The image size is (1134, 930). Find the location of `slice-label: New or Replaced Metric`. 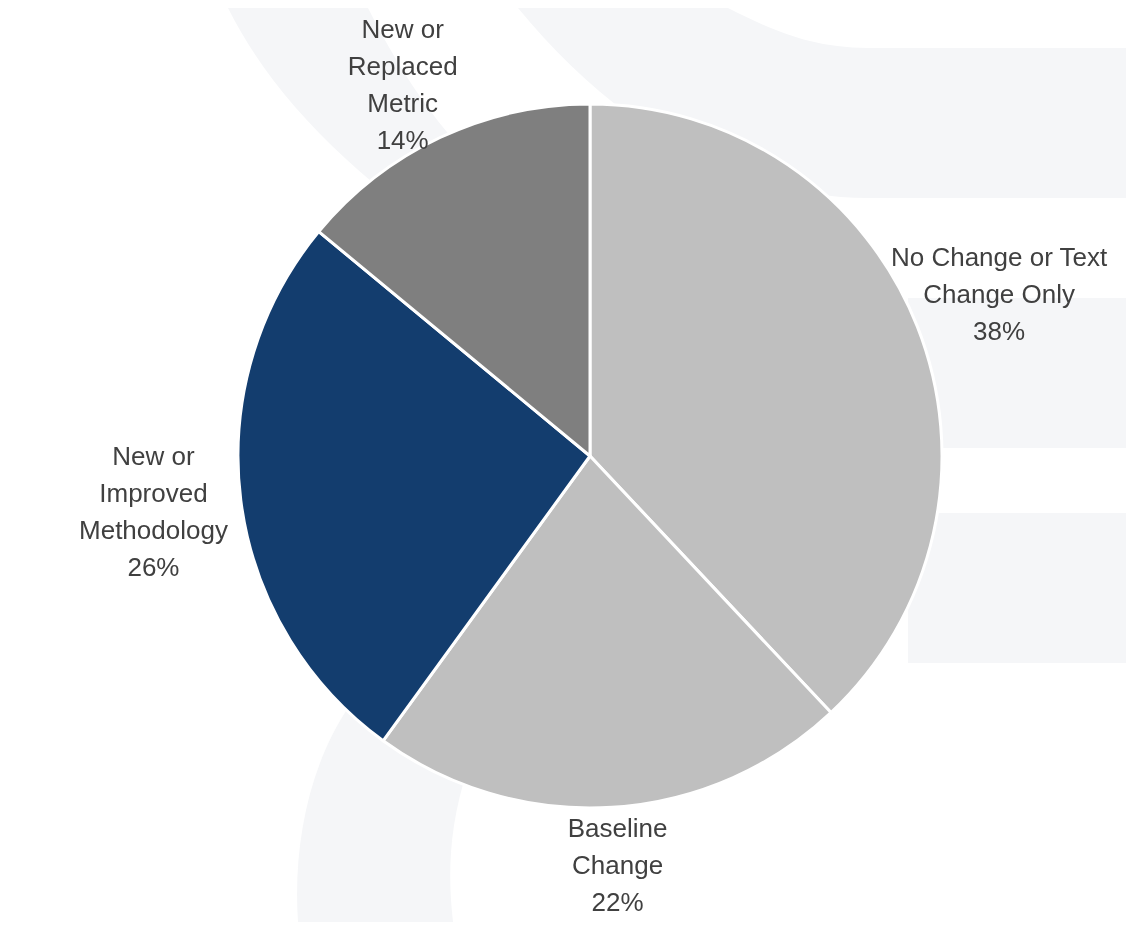

slice-label: New or Replaced Metric is located at coordinates (402, 65).